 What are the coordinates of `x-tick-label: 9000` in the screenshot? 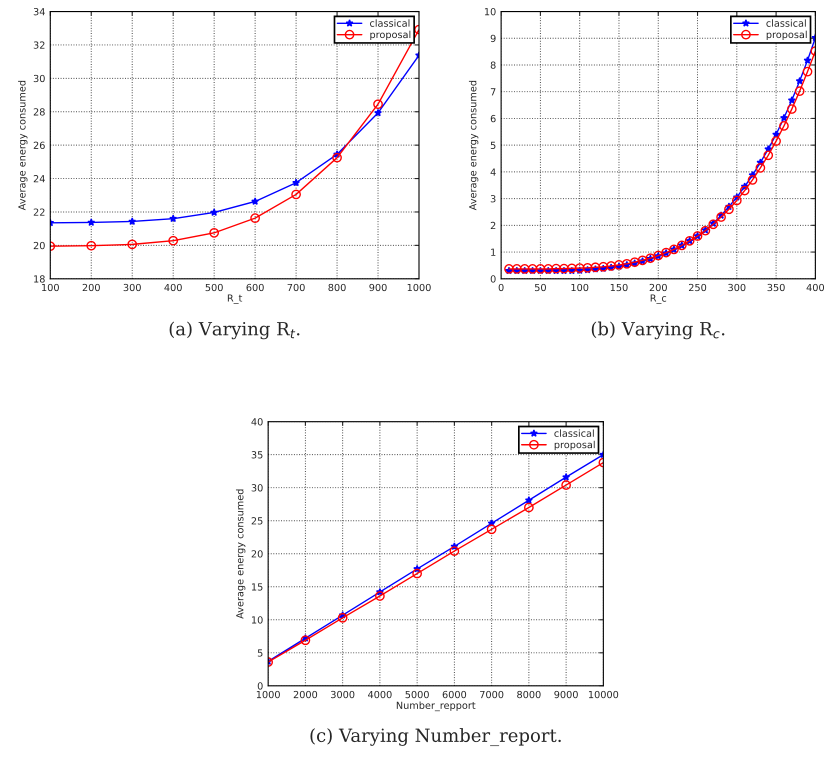 It's located at (566, 694).